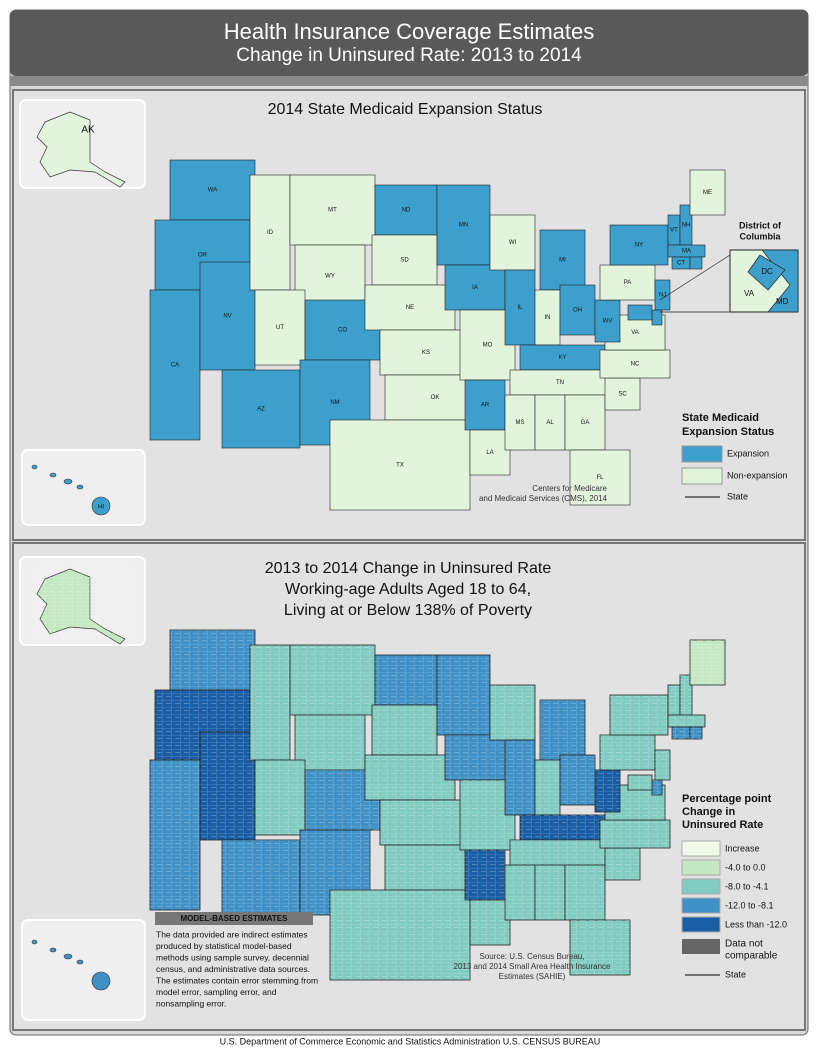 The height and width of the screenshot is (1061, 816). I want to click on map2-title: Living at or Below 138% of Poverty, so click(408, 610).